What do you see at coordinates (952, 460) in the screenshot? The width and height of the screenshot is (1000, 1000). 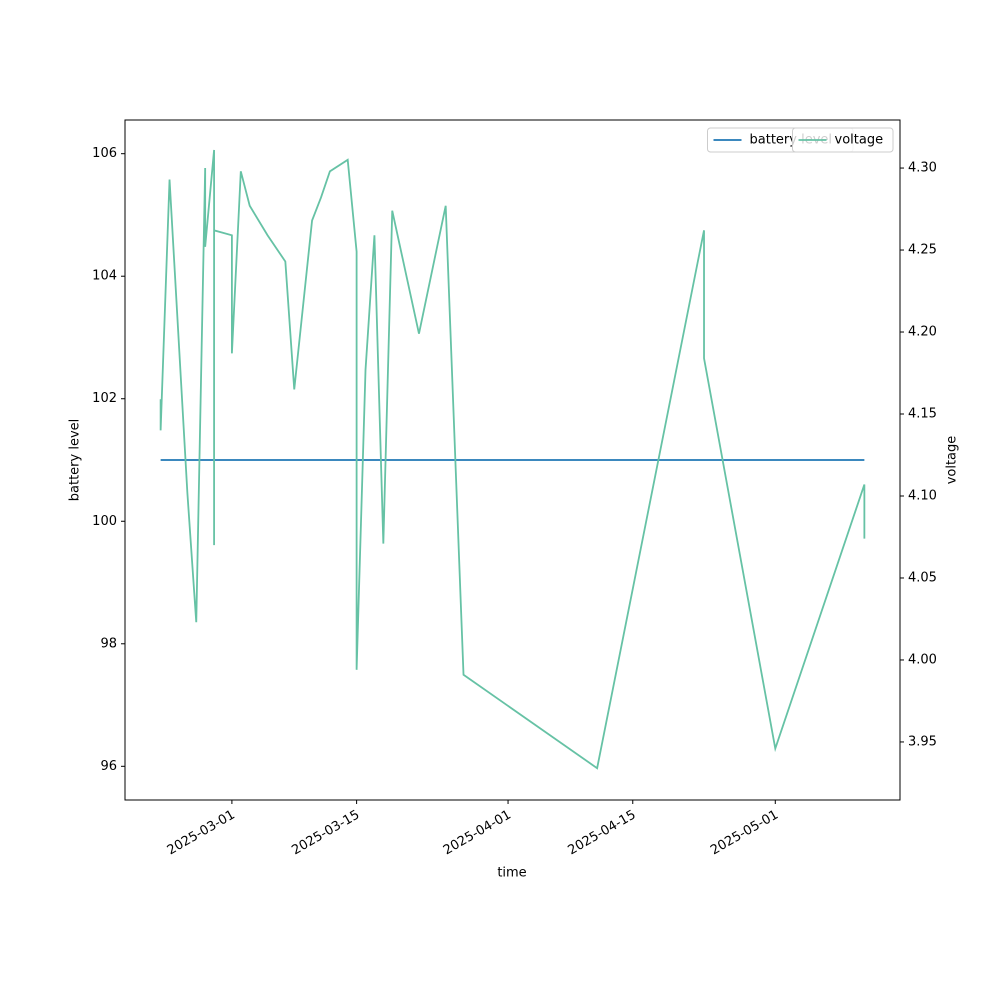 I see `y2-axis-label: voltage` at bounding box center [952, 460].